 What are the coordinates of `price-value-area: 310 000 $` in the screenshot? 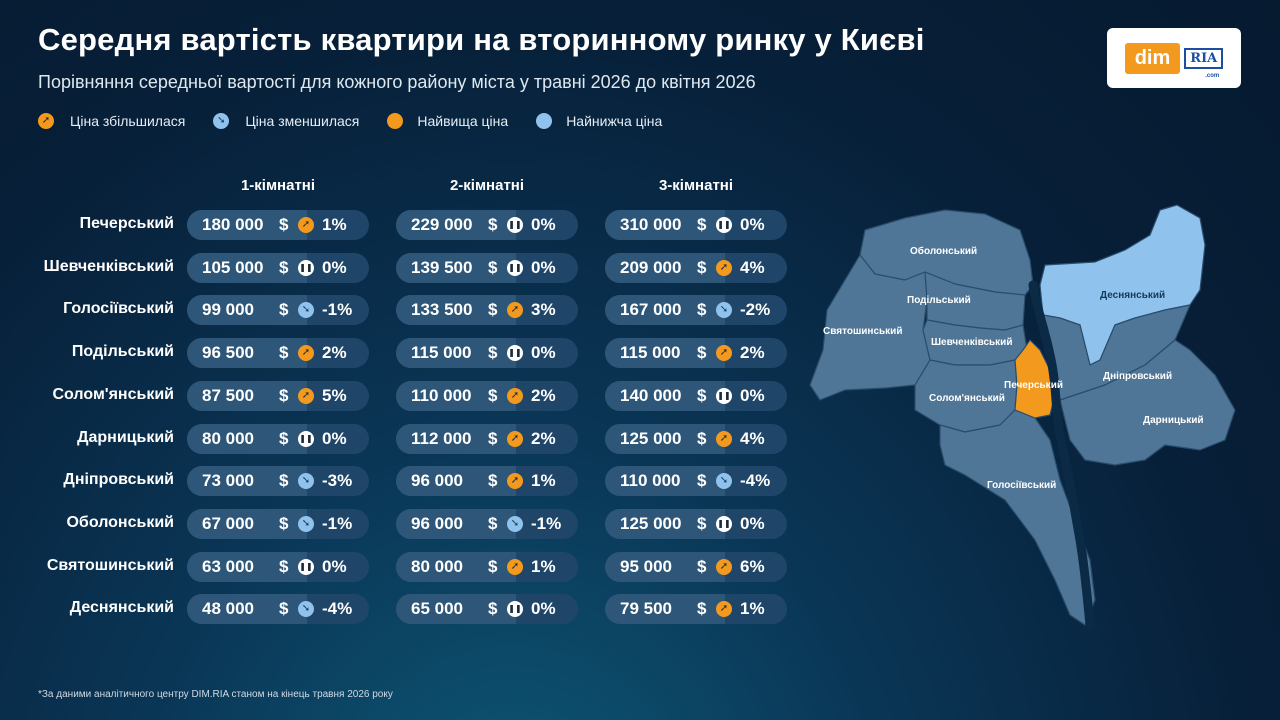 It's located at (665, 225).